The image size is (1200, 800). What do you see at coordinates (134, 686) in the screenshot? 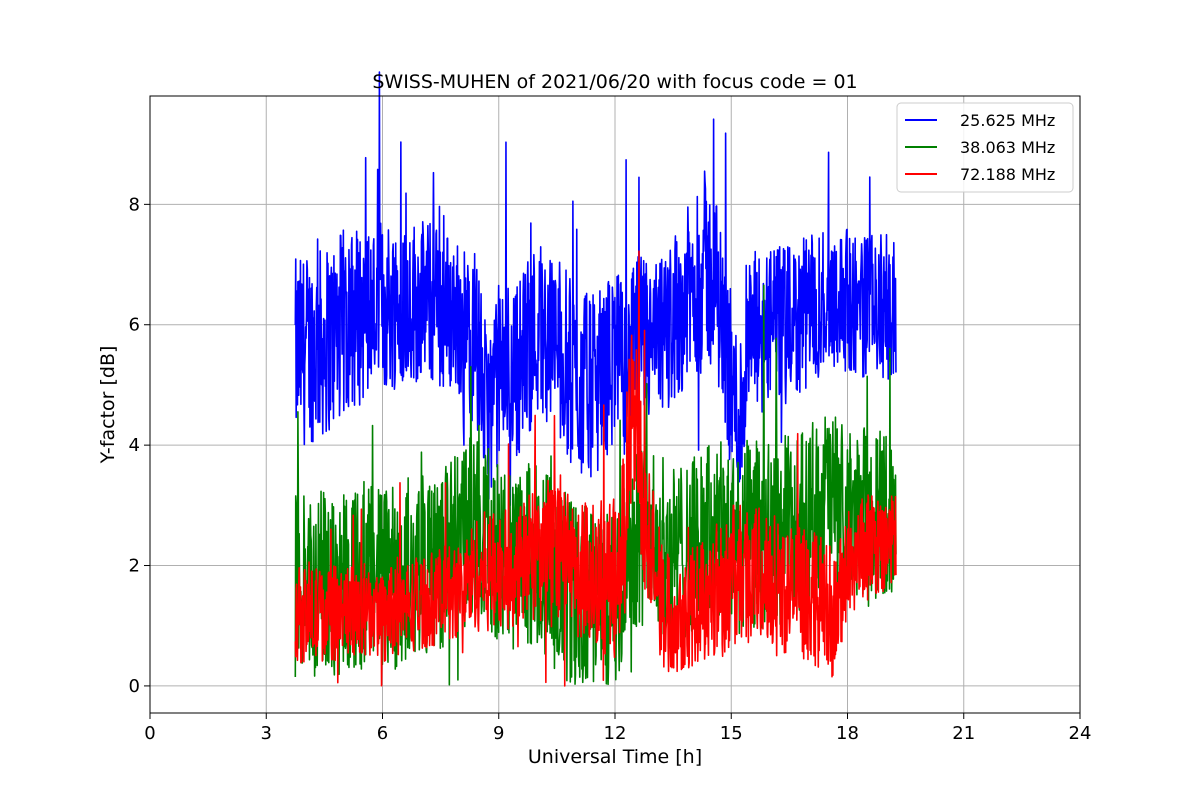
I see `y-tick-label: 0` at bounding box center [134, 686].